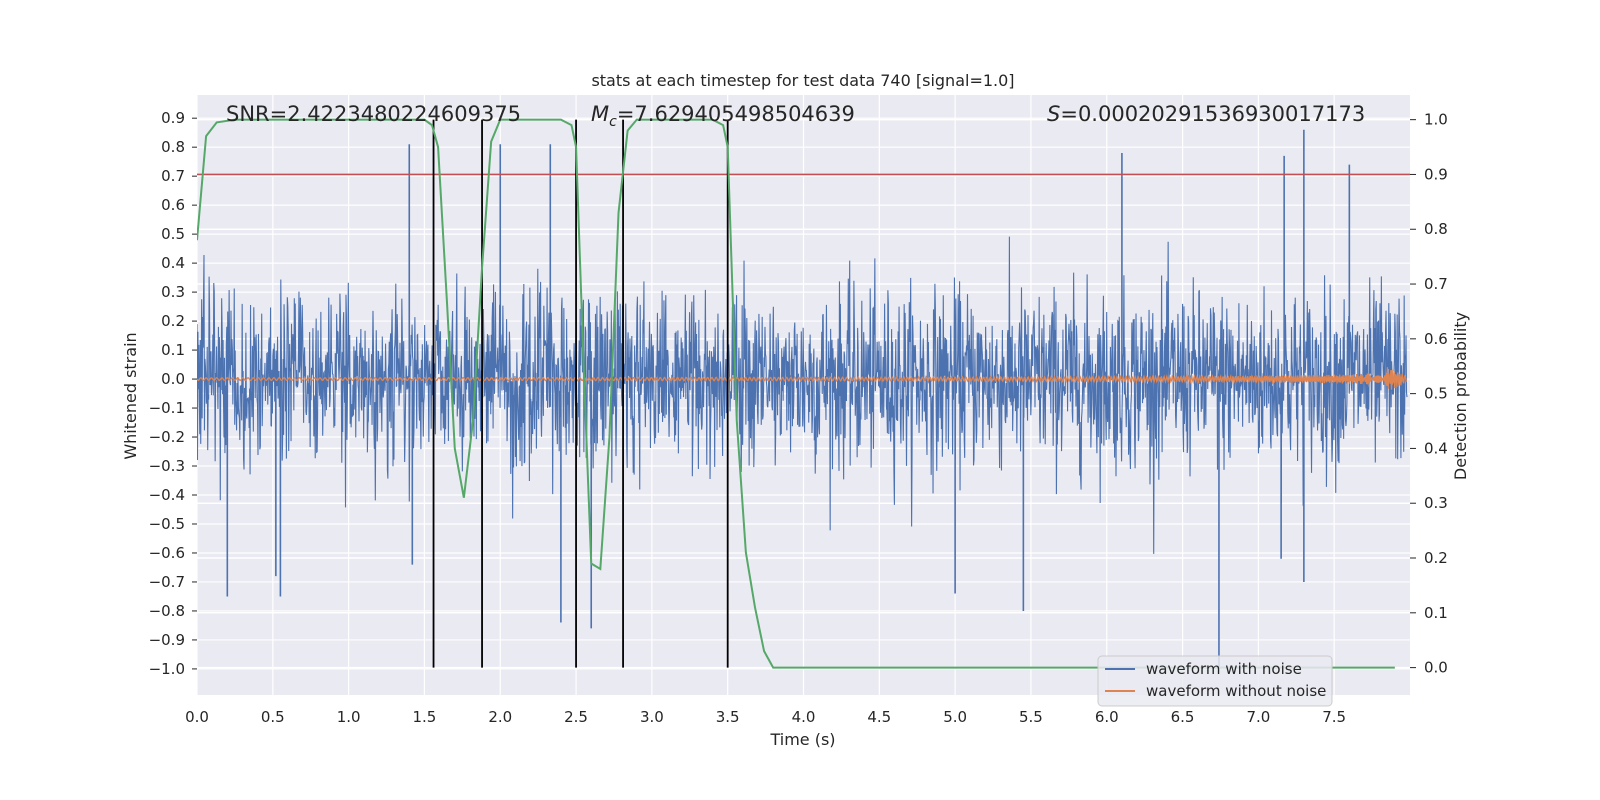 The width and height of the screenshot is (1600, 800). I want to click on y-tick-label: −0.9, so click(167, 640).